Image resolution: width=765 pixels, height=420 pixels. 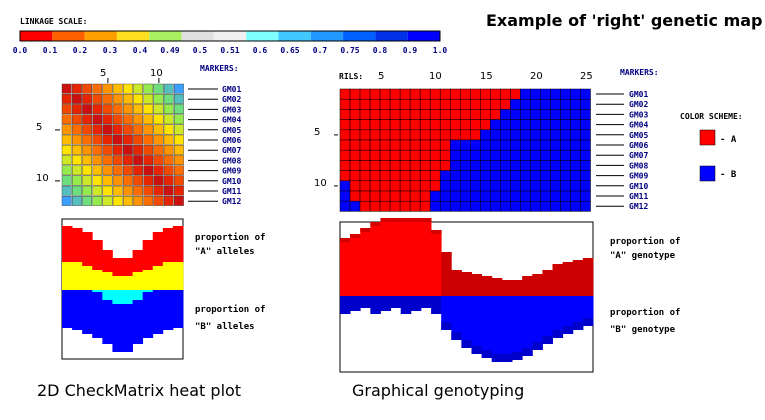 I want to click on geno-marker-label-0: GM01, so click(x=638, y=94).